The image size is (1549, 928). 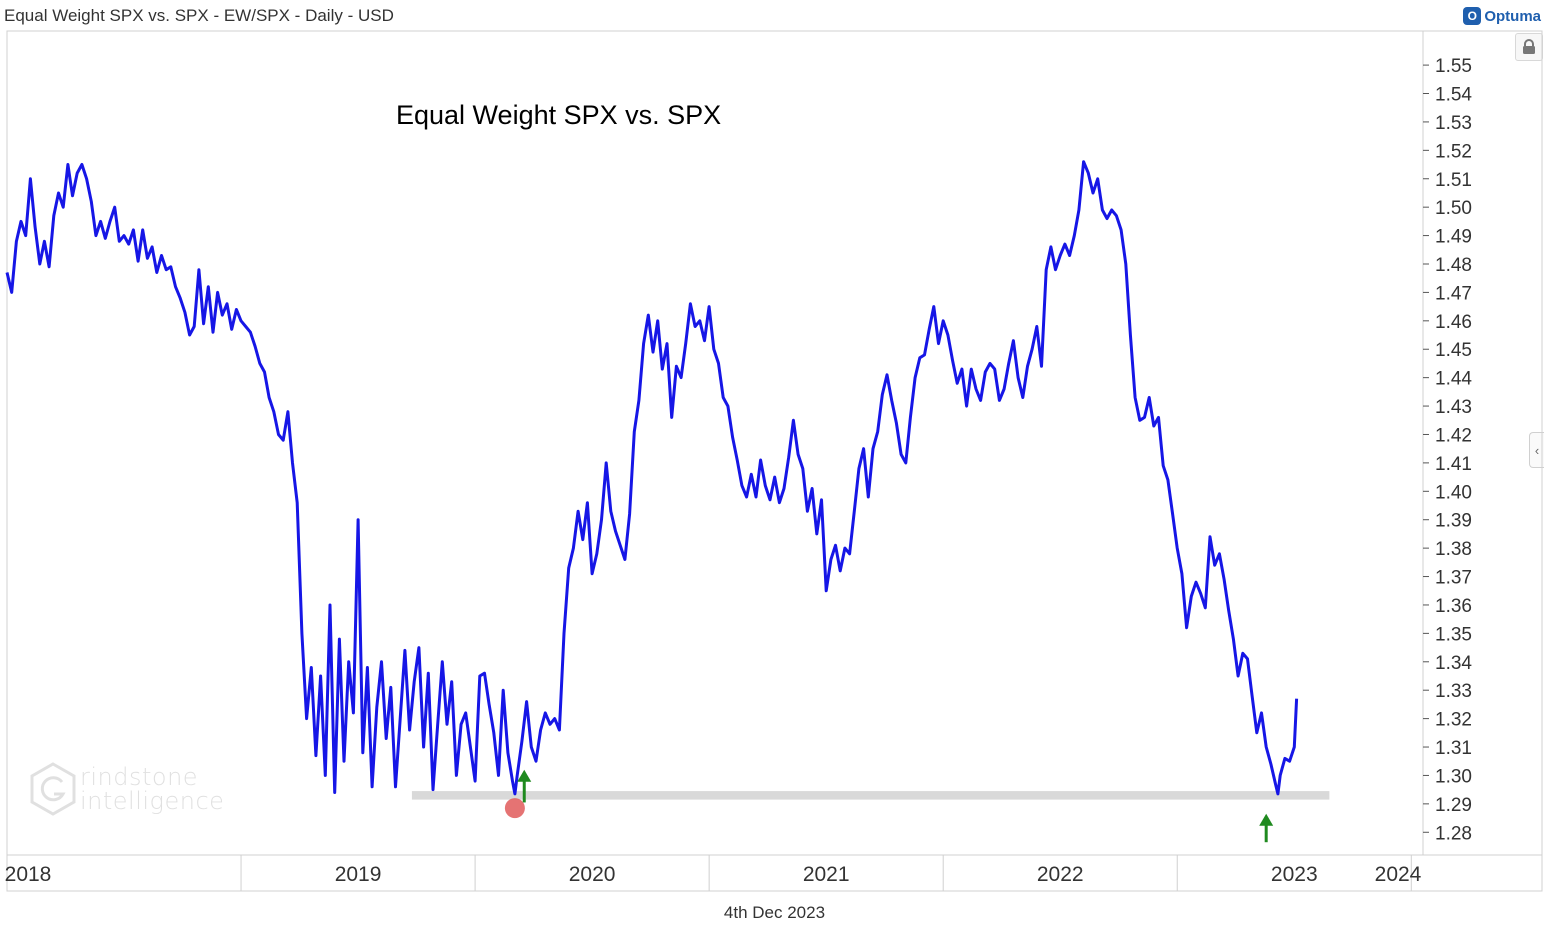 What do you see at coordinates (713, 873) in the screenshot?
I see `x-axis: 2018 2019 2020 2021 2022 2023 2024` at bounding box center [713, 873].